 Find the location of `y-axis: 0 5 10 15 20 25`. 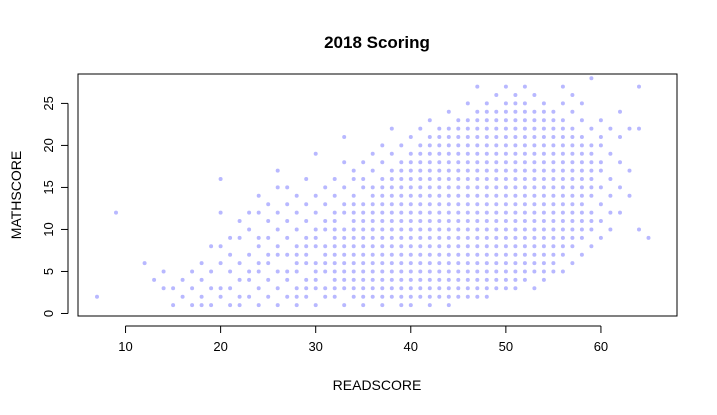

y-axis: 0 5 10 15 20 25 is located at coordinates (55, 206).